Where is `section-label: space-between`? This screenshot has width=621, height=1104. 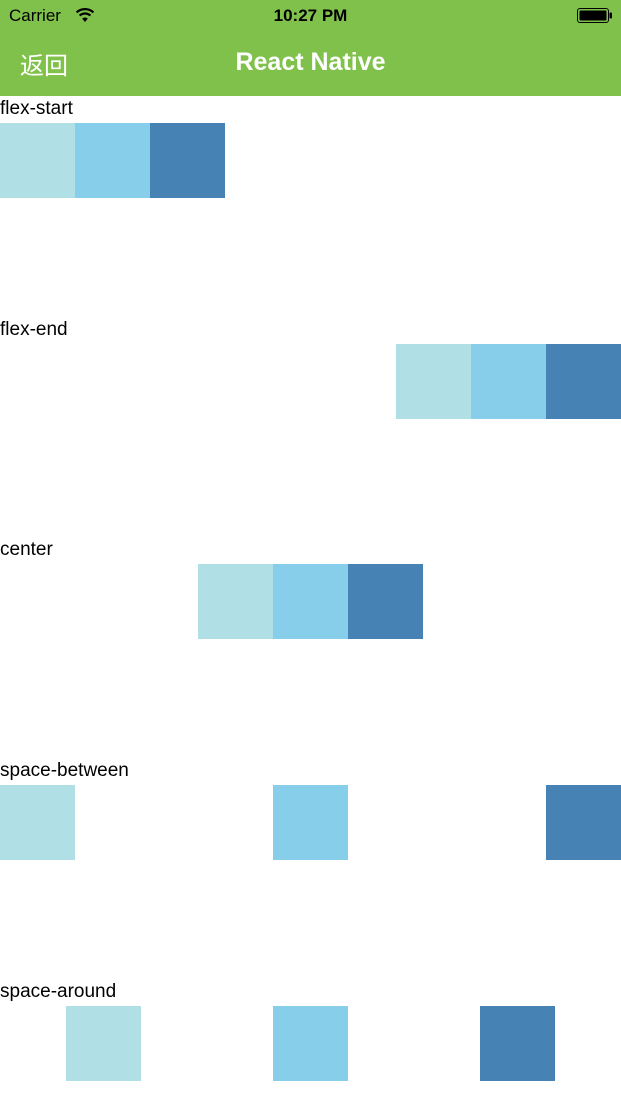 section-label: space-between is located at coordinates (64, 770).